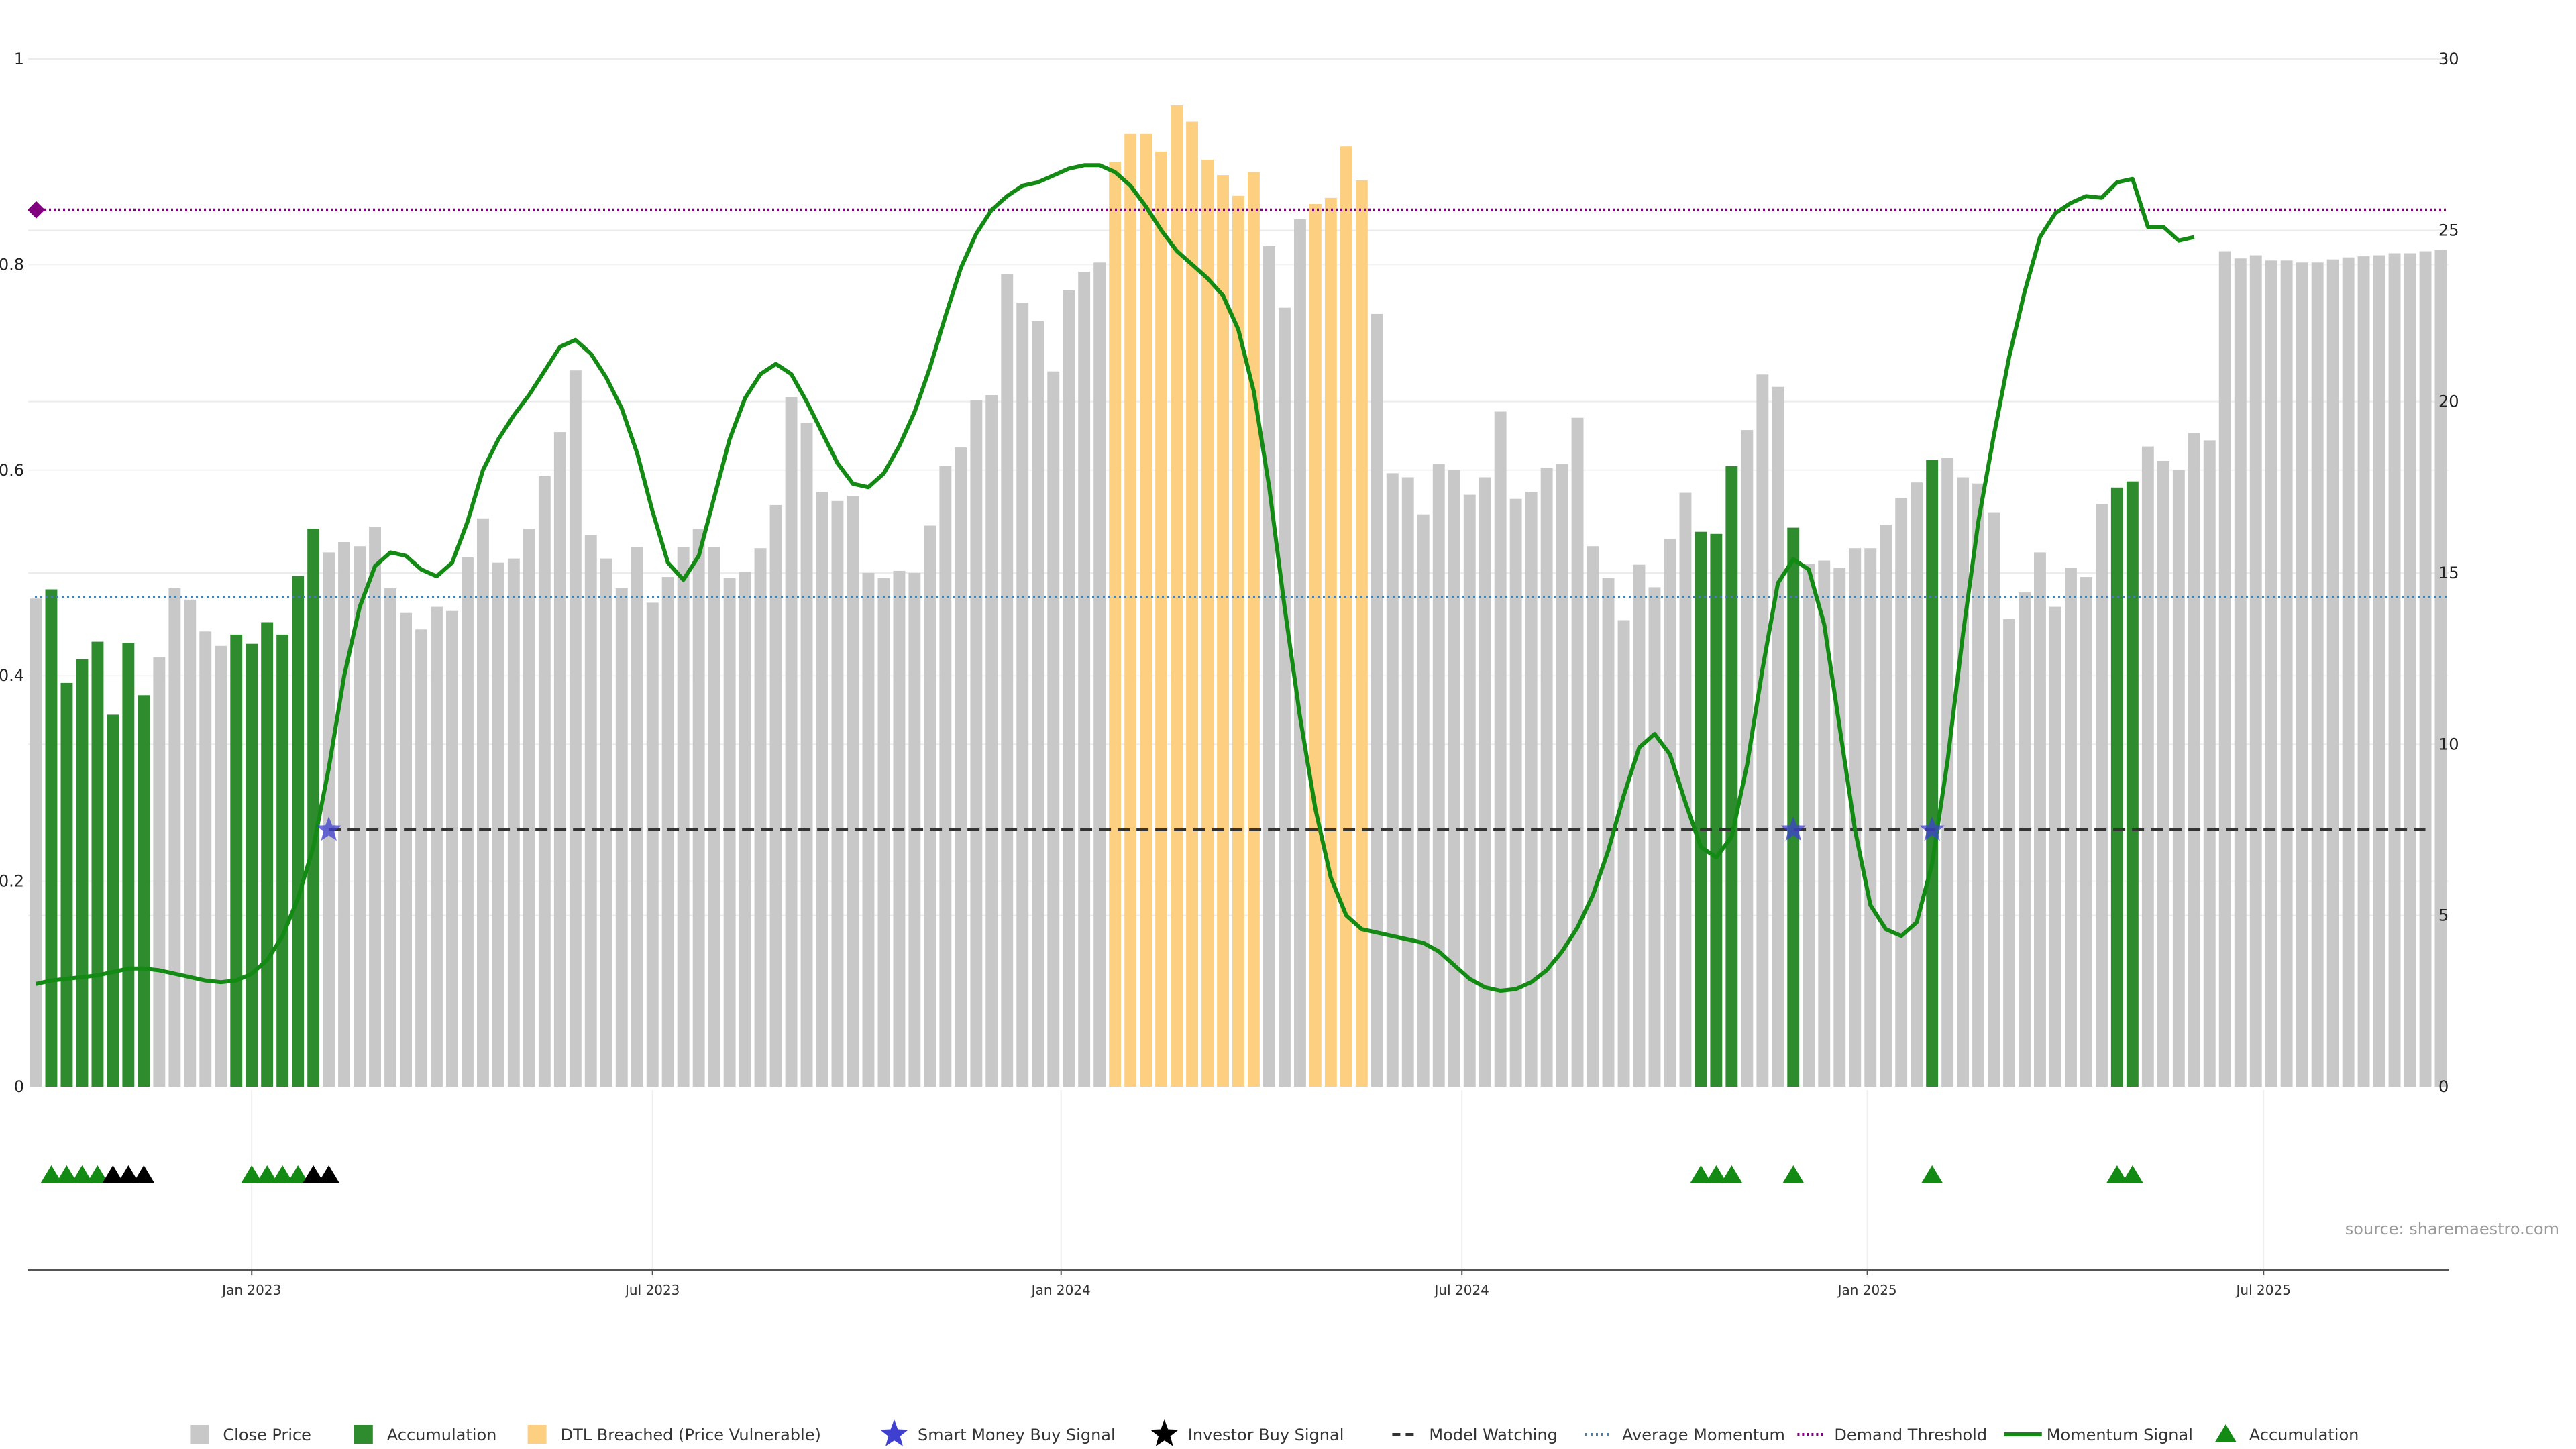 This screenshot has height=1449, width=2576. Describe the element at coordinates (2448, 59) in the screenshot. I see `right-axis-tick-label: 30` at that location.